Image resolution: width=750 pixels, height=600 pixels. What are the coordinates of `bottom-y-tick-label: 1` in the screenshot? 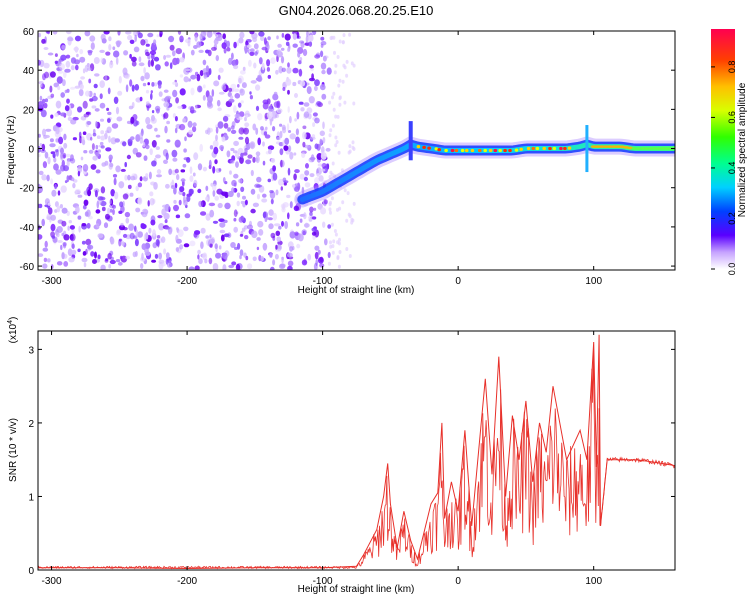 It's located at (31, 497).